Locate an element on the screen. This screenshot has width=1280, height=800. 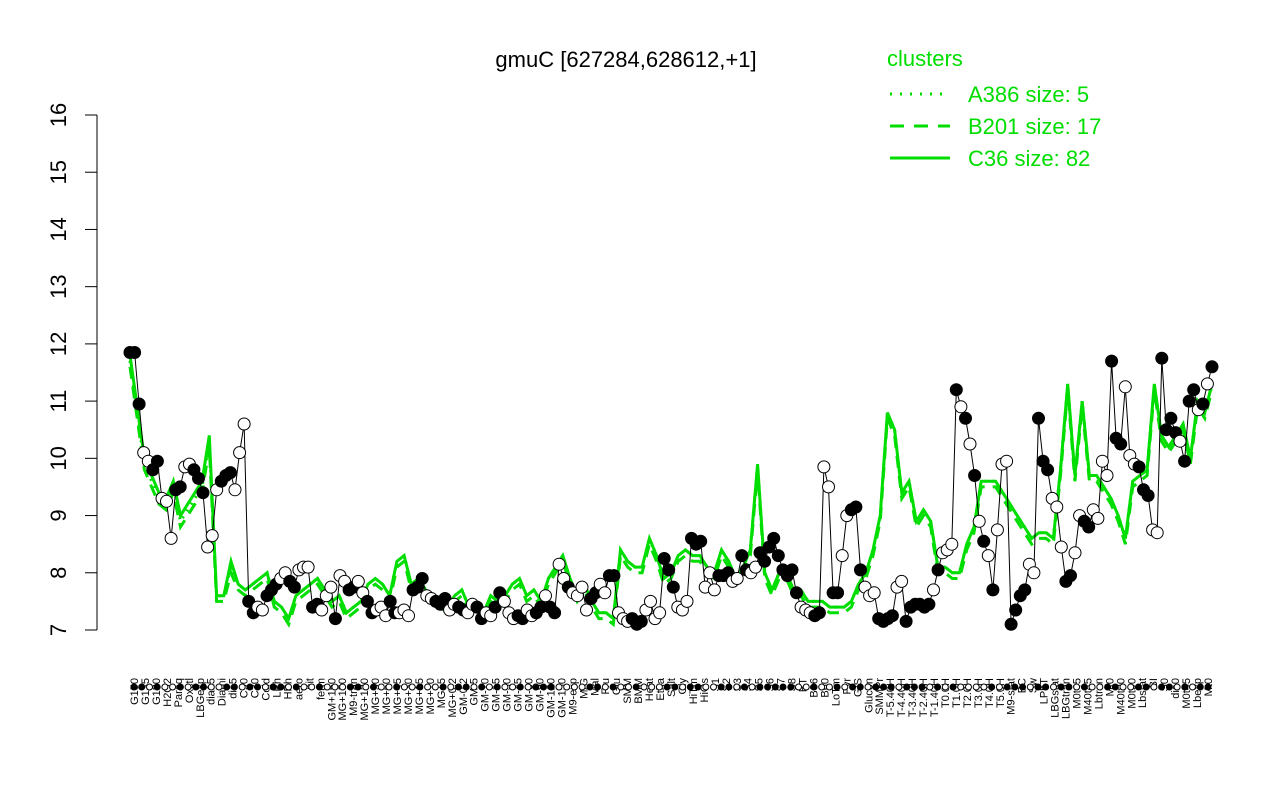
legend-title: clusters is located at coordinates (925, 58).